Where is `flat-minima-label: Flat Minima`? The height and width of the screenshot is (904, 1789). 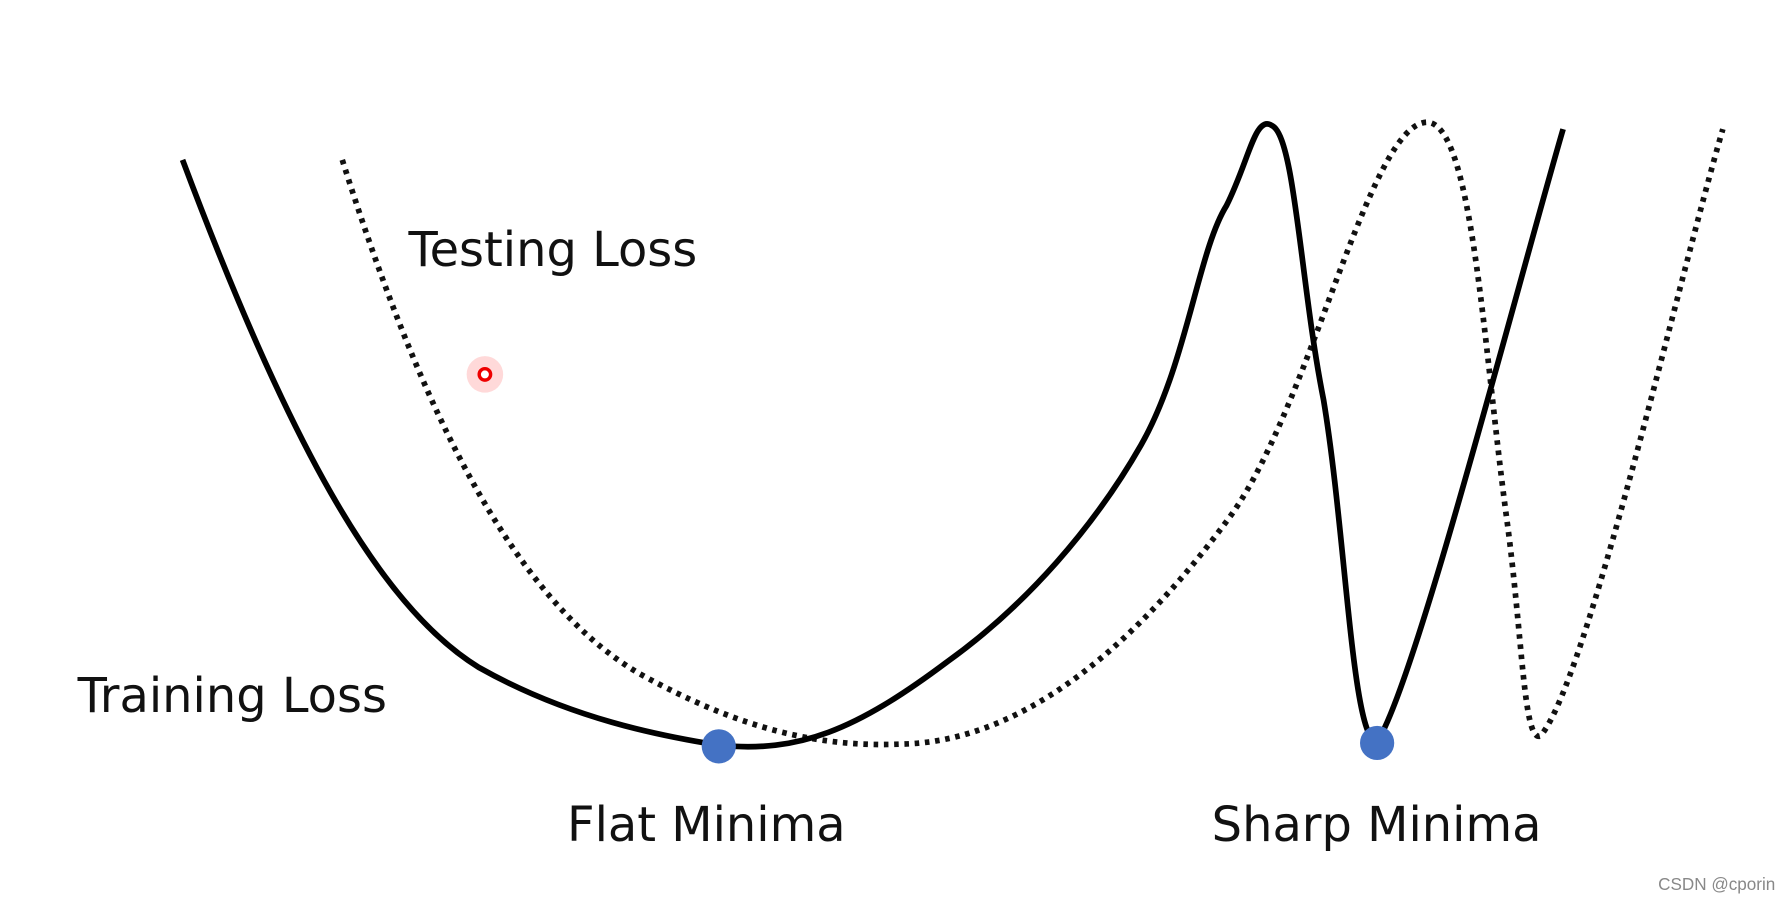
flat-minima-label: Flat Minima is located at coordinates (706, 825).